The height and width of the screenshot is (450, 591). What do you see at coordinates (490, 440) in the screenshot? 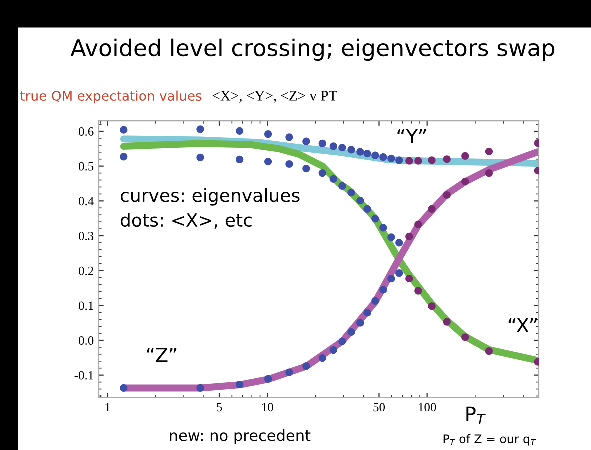
I see `text: P$_{T}$ of Z = our q$_{T}$` at bounding box center [490, 440].